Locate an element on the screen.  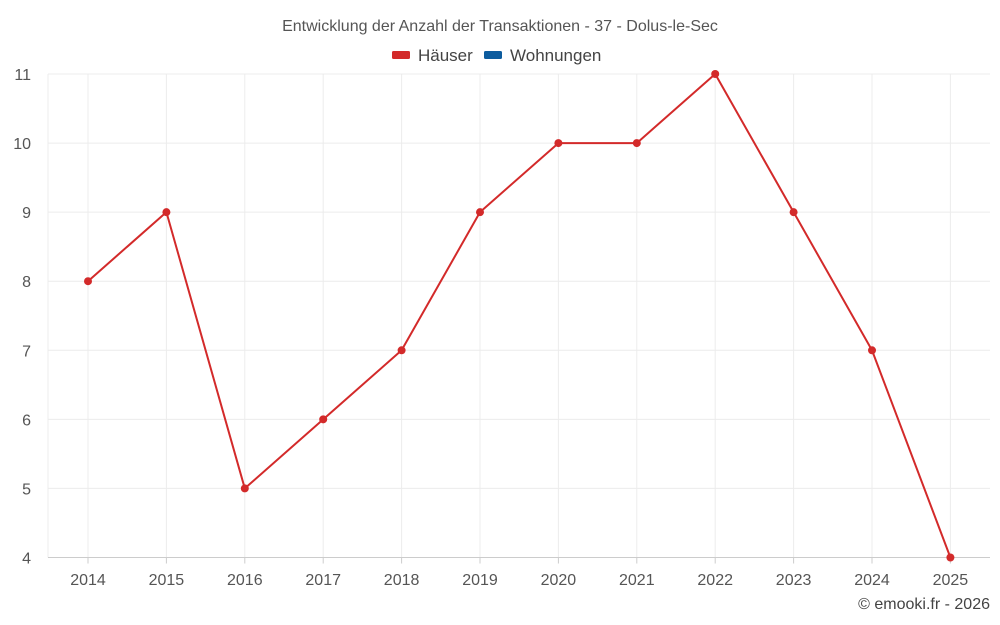
y-tick-label: 5 is located at coordinates (26, 489).